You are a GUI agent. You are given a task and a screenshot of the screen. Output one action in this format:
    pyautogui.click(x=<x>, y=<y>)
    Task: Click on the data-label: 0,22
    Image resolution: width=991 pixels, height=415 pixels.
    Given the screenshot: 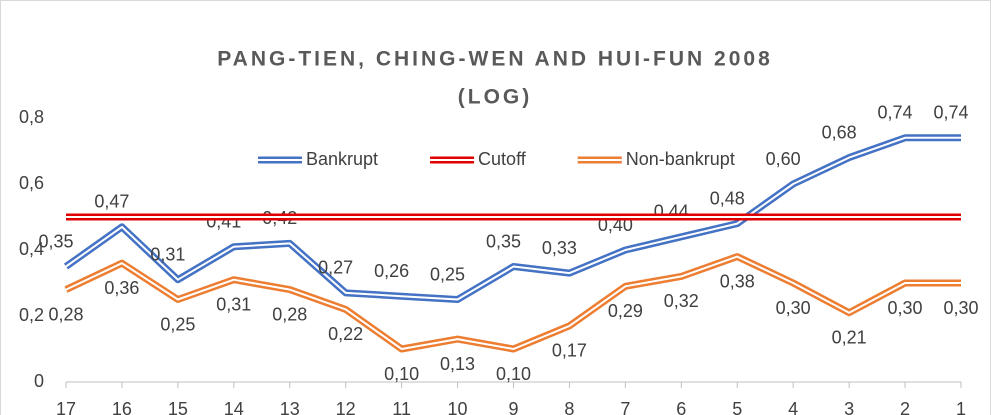 What is the action you would take?
    pyautogui.click(x=345, y=334)
    